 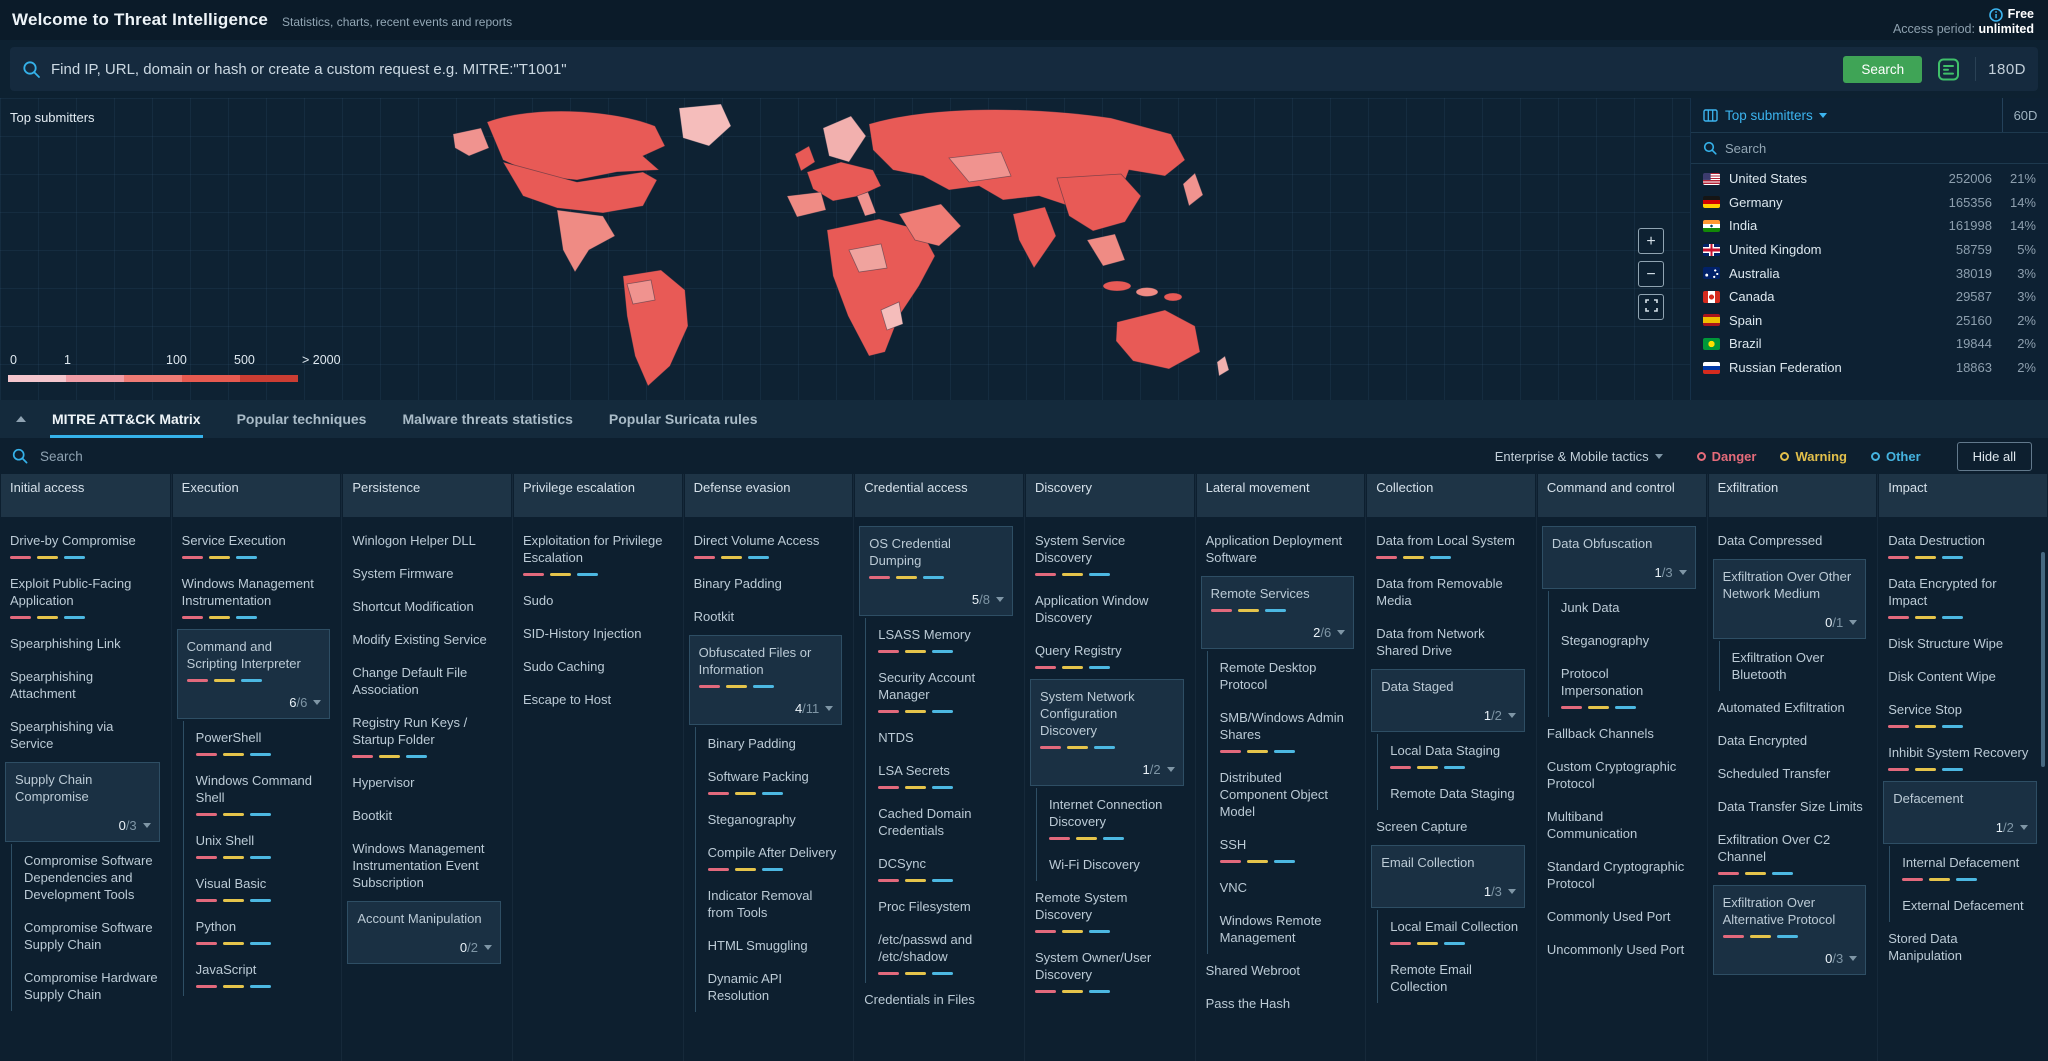 I want to click on technique-cell: Local Data Staging, so click(x=1458, y=755).